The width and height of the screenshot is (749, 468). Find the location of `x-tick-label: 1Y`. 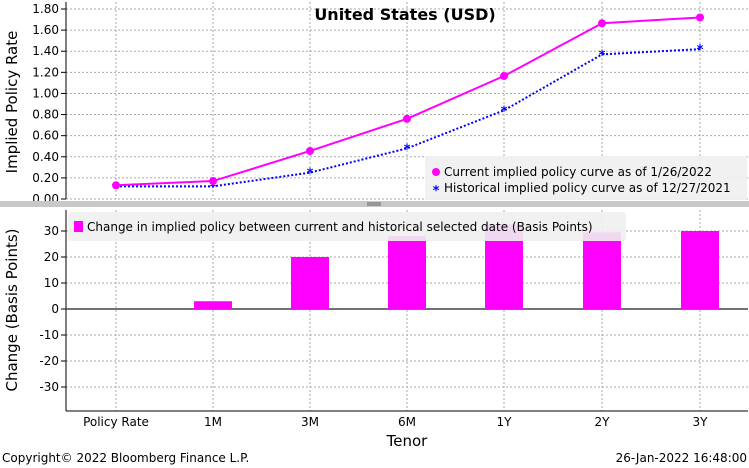

x-tick-label: 1Y is located at coordinates (505, 422).